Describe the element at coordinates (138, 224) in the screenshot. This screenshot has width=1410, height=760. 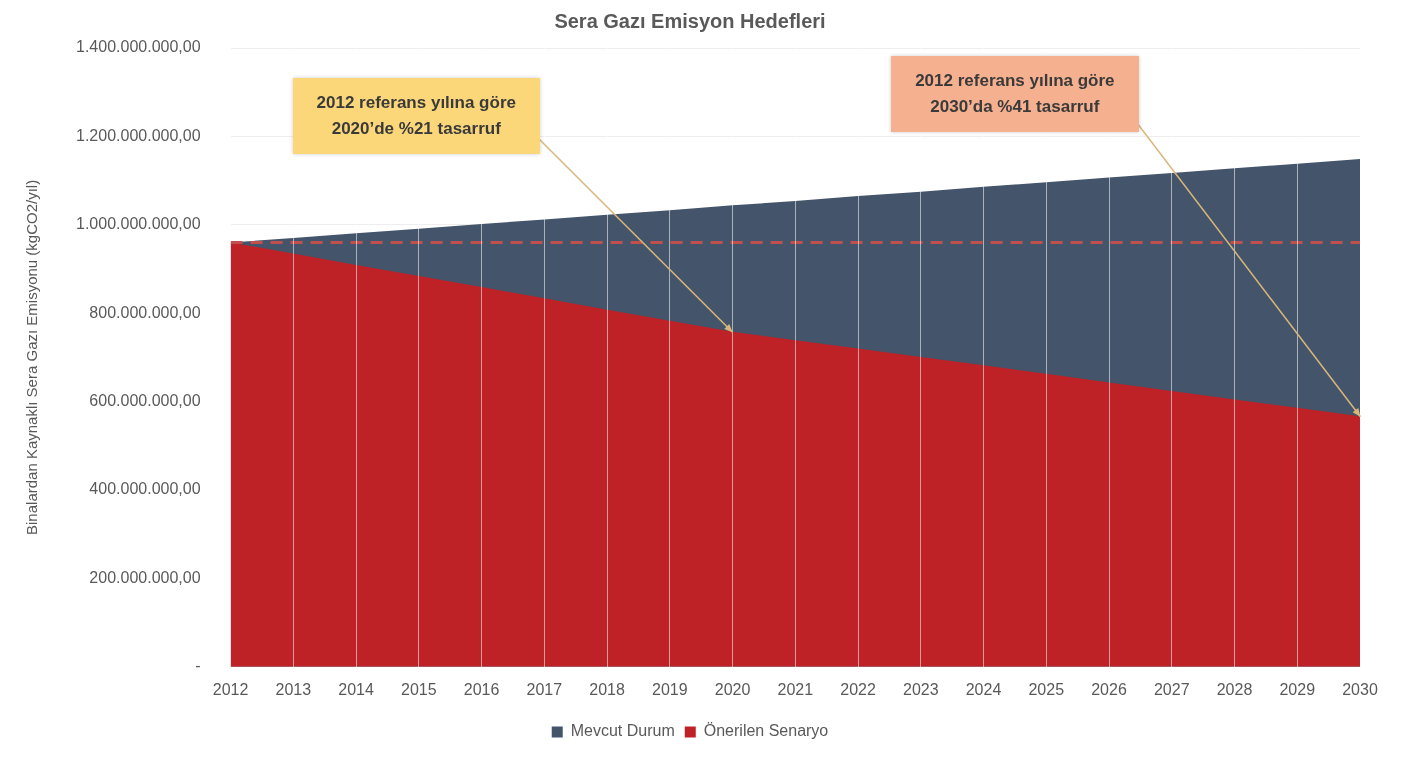
I see `y-tick-label: 1.000.000.000,00` at that location.